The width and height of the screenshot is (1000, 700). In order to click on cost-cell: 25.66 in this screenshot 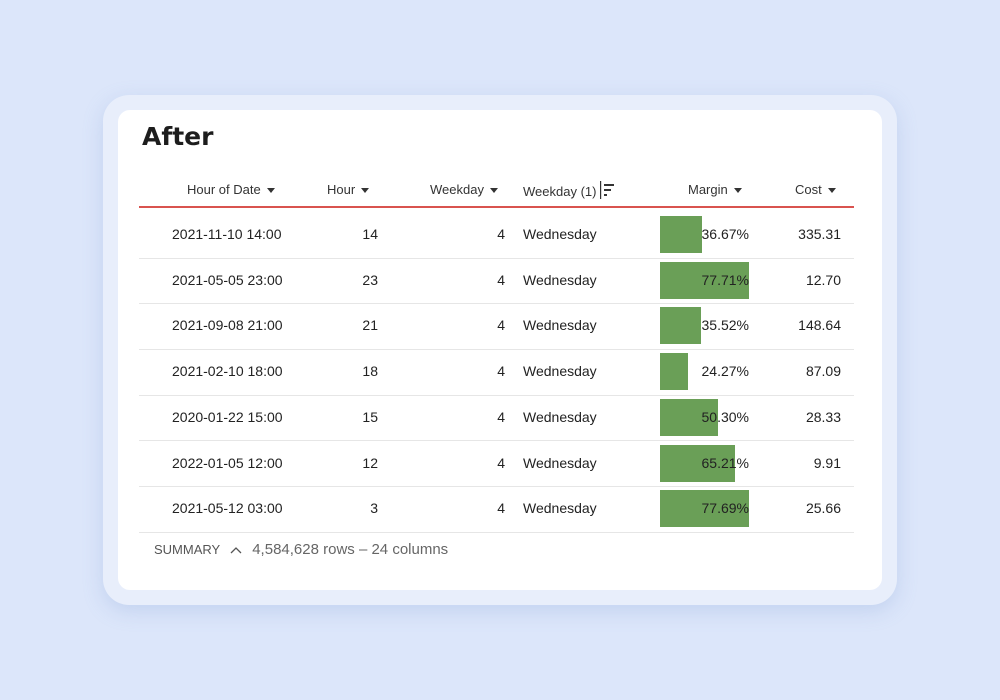, I will do `click(823, 508)`.